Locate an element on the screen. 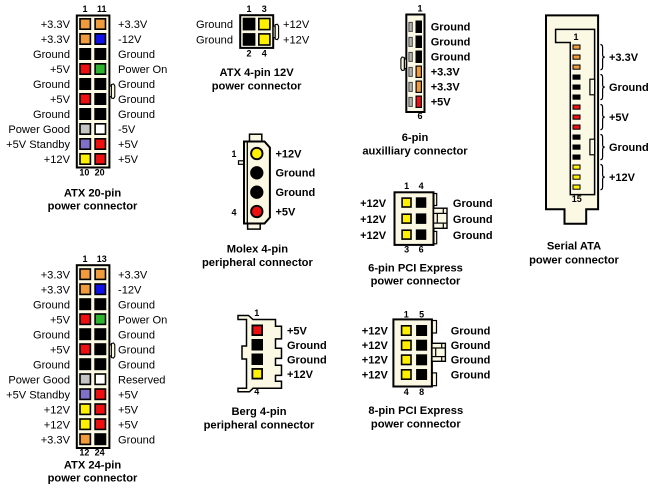  svg-text: 3 is located at coordinates (264, 9).